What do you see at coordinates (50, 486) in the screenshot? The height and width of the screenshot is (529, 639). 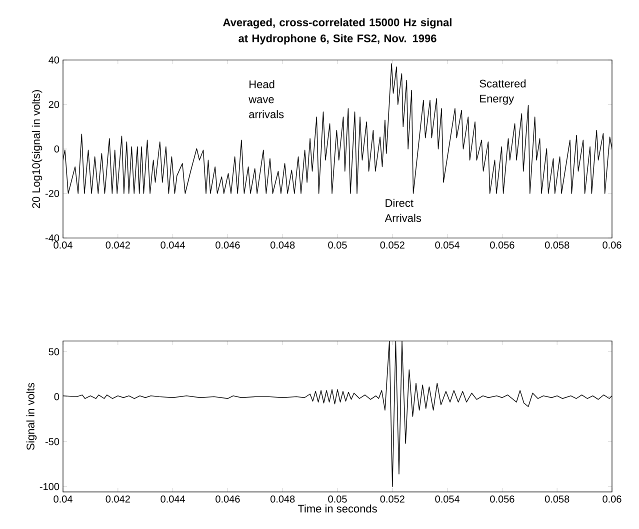 I see `y-tick-label: -100` at bounding box center [50, 486].